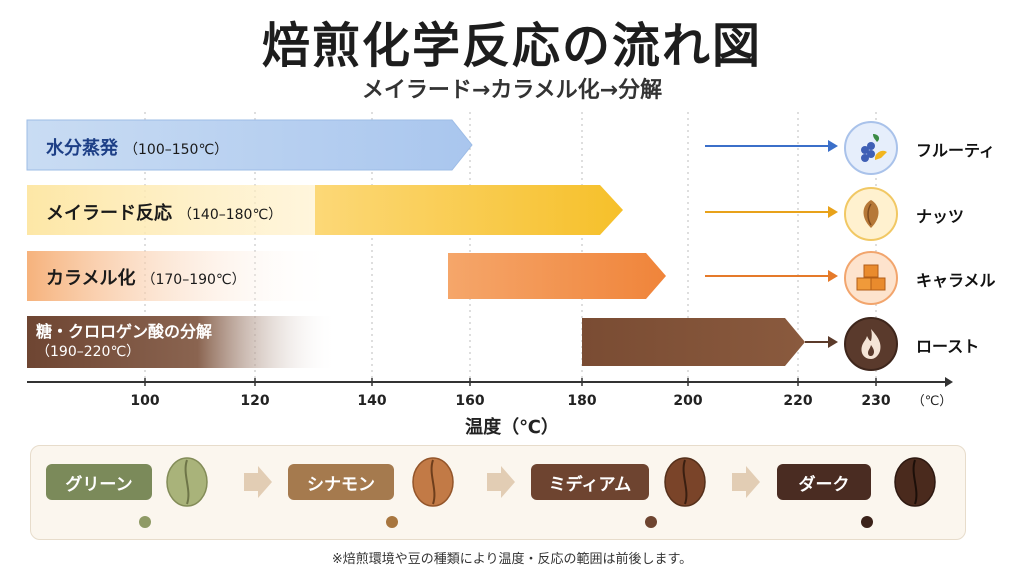 This screenshot has height=576, width=1024. What do you see at coordinates (469, 210) in the screenshot?
I see `bar-maillard` at bounding box center [469, 210].